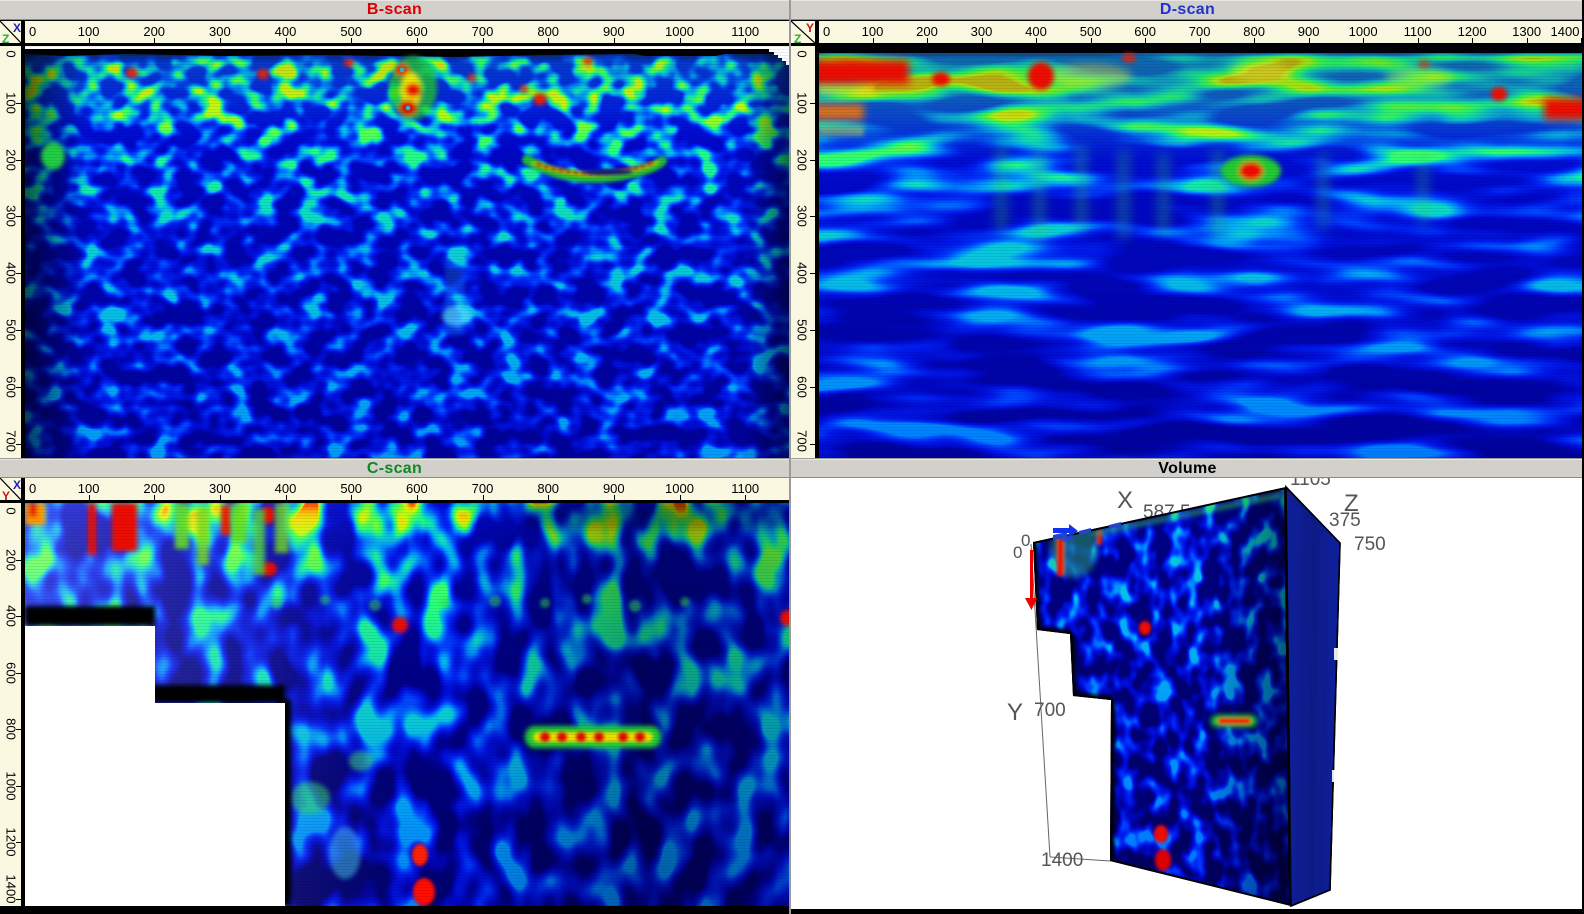  Describe the element at coordinates (1050, 710) in the screenshot. I see `svg-text: 700` at that location.